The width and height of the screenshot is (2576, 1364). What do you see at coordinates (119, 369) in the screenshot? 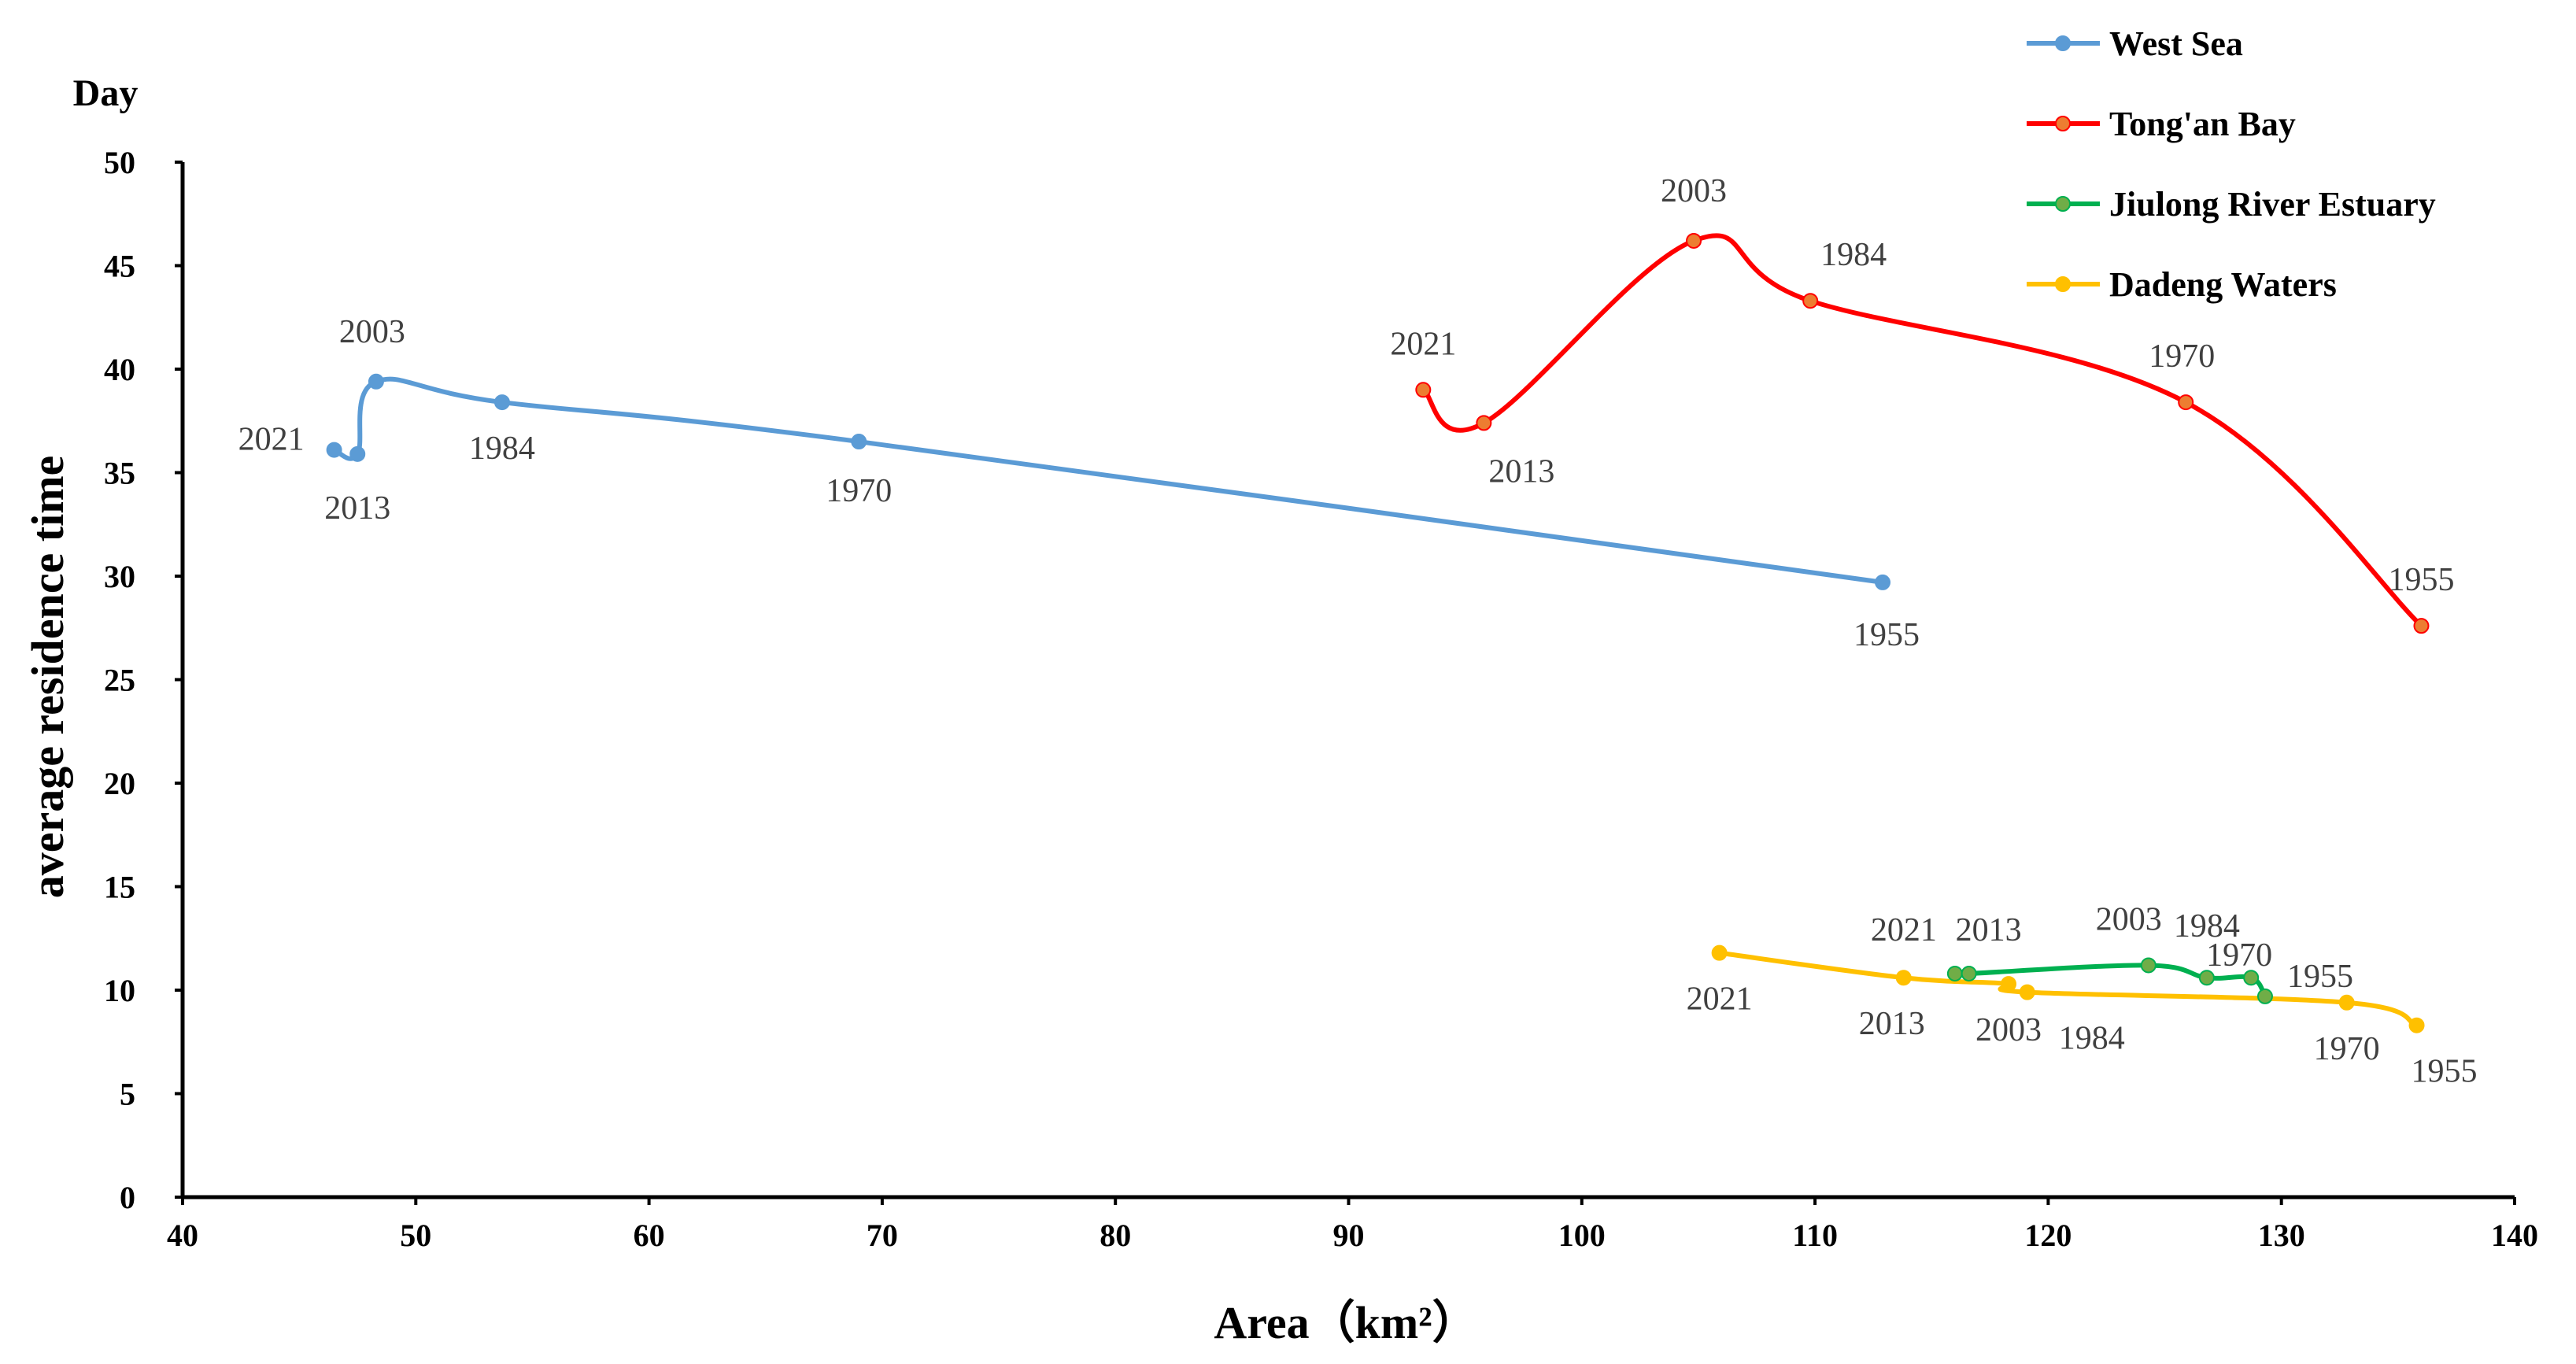
I see `y-tick-label: 40` at bounding box center [119, 369].